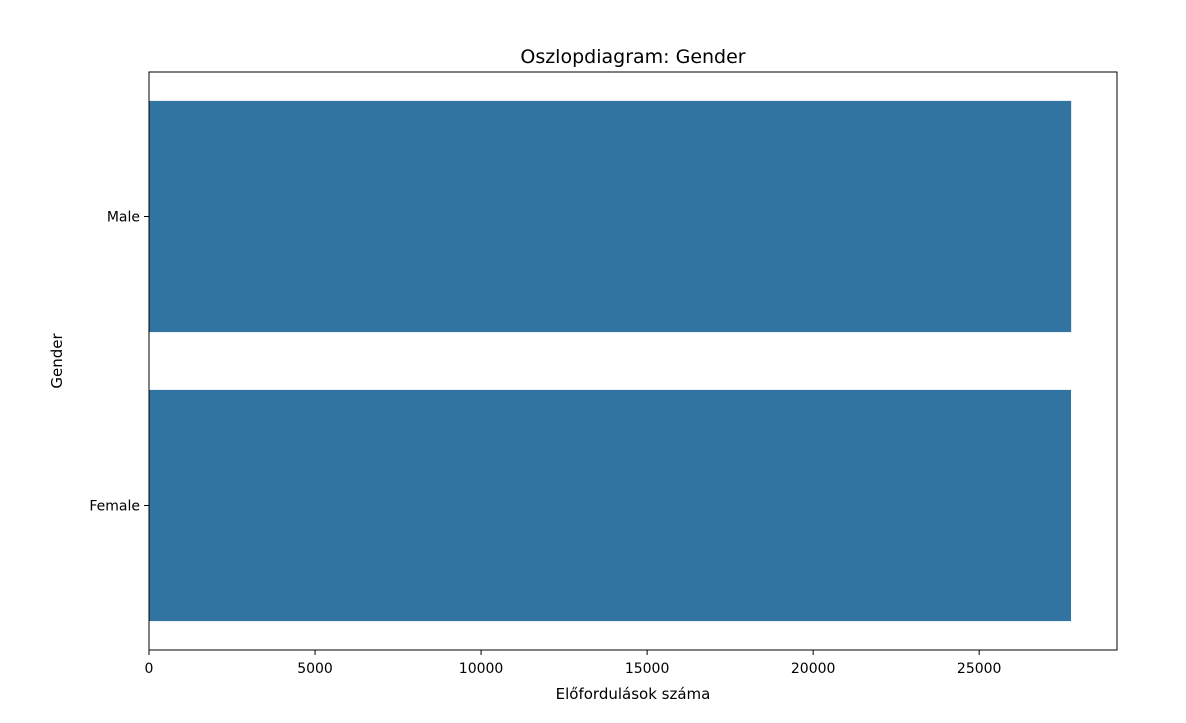 The image size is (1186, 723). Describe the element at coordinates (123, 218) in the screenshot. I see `y-tick-label: Male` at that location.